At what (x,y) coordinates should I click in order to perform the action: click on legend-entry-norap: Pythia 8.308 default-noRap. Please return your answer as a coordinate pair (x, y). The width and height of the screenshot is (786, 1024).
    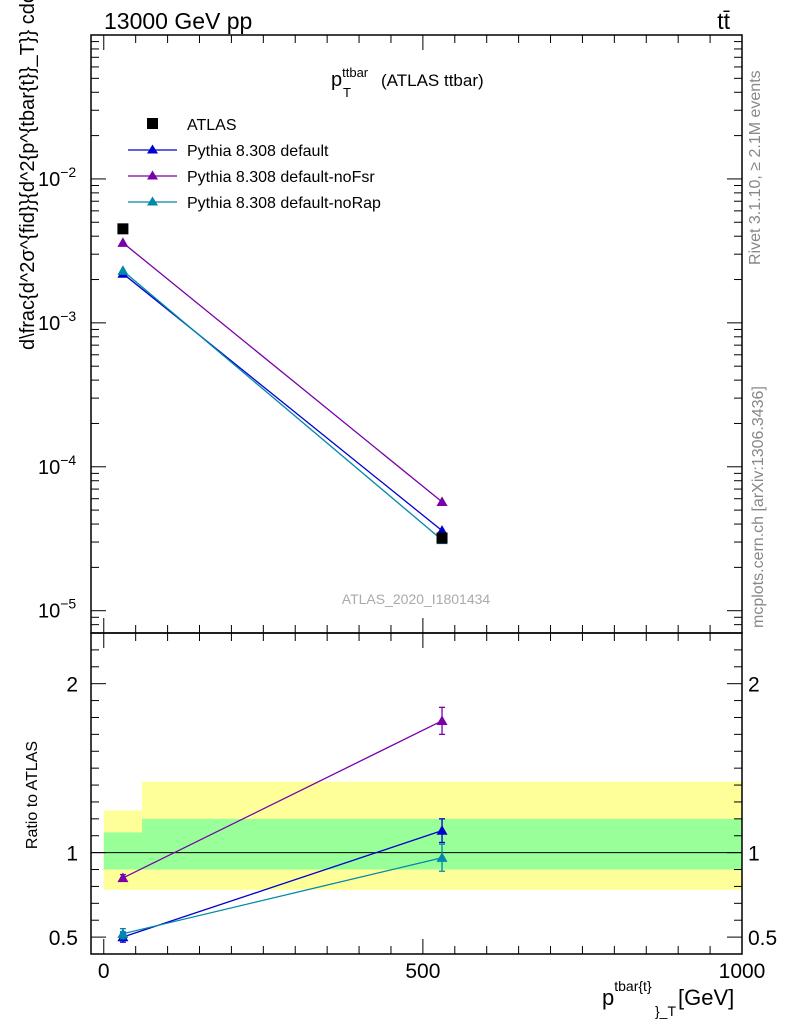
    Looking at the image, I should click on (254, 203).